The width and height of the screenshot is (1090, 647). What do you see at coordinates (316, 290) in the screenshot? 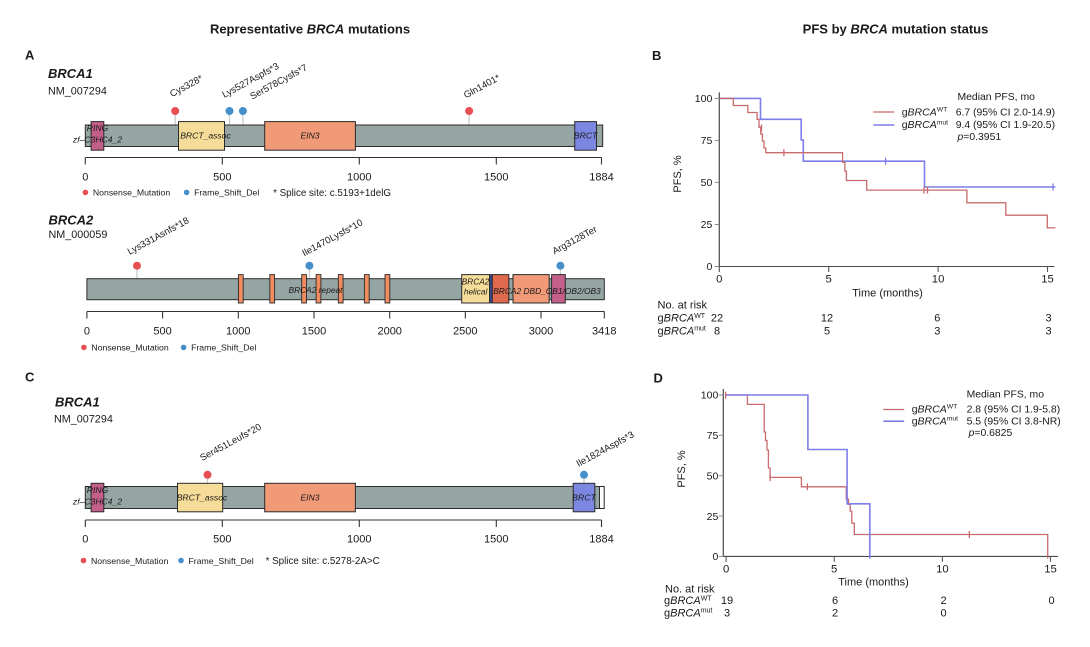
I see `svg-text: BRCA2 repeat` at bounding box center [316, 290].